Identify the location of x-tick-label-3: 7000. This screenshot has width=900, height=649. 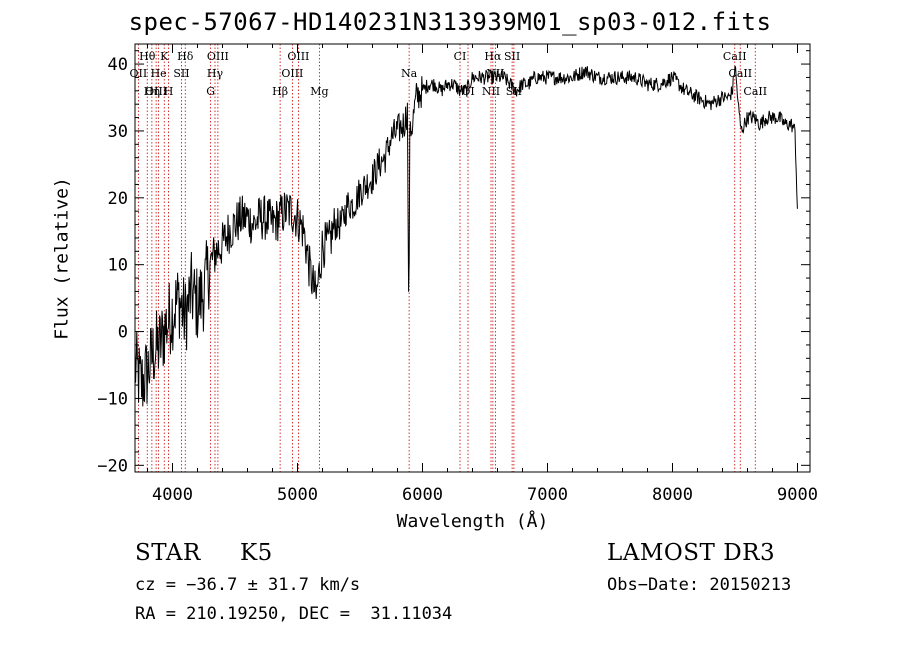
(547, 495).